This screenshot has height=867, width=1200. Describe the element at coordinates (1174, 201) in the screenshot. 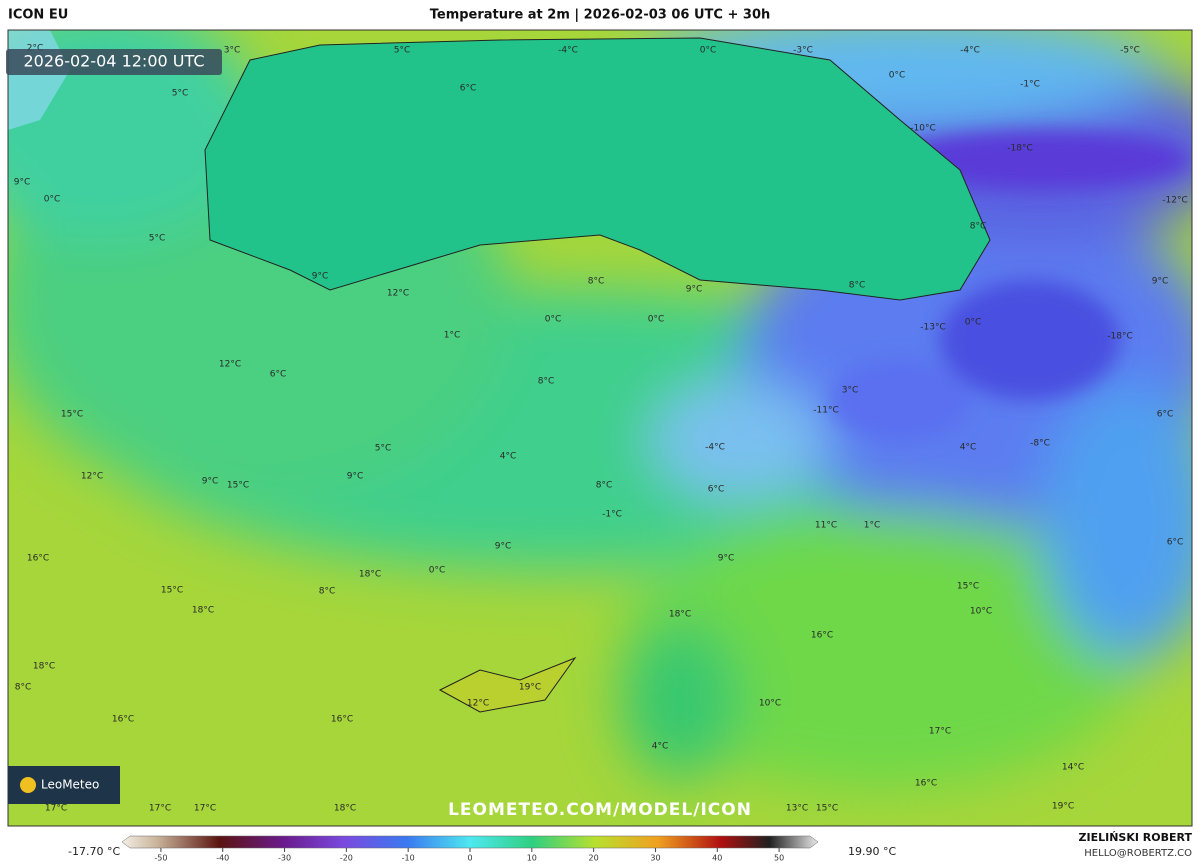

I see `temperature-label: -12°C` at that location.